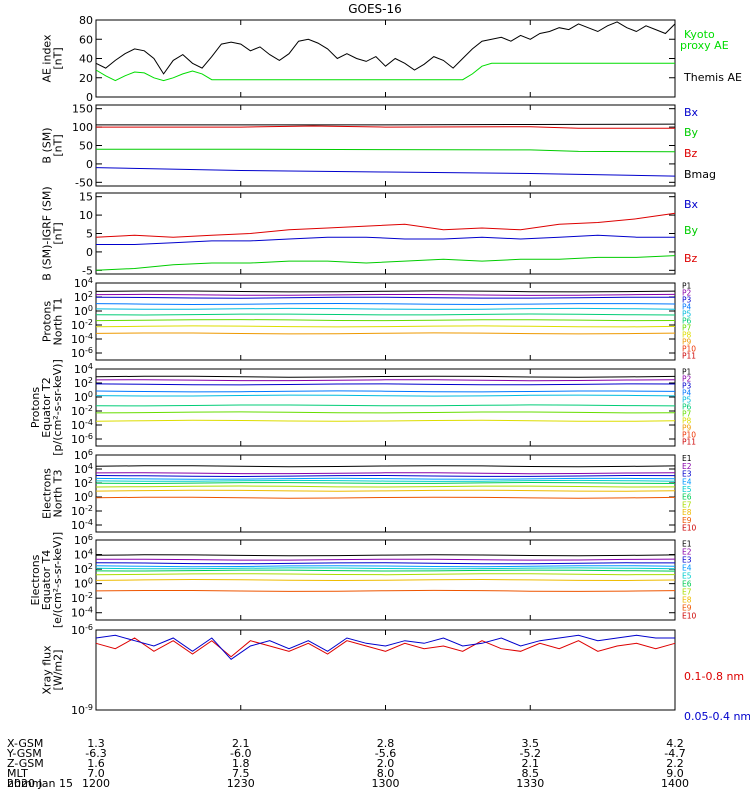 The height and width of the screenshot is (800, 750). What do you see at coordinates (57, 407) in the screenshot?
I see `protons_t2-ylabel-2: [p/(cm²-s-sr-keV)]` at bounding box center [57, 407].